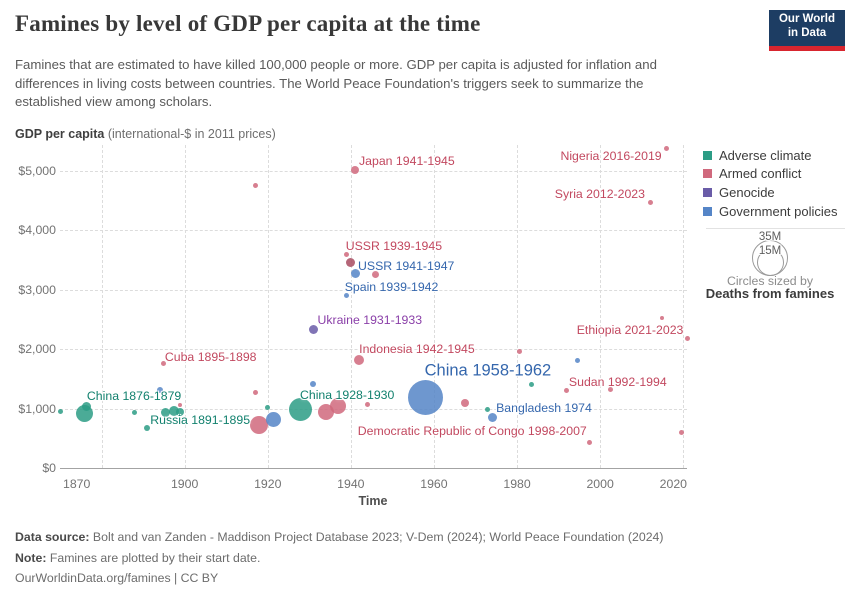  Describe the element at coordinates (77, 484) in the screenshot. I see `x-tick-label: 1870` at that location.